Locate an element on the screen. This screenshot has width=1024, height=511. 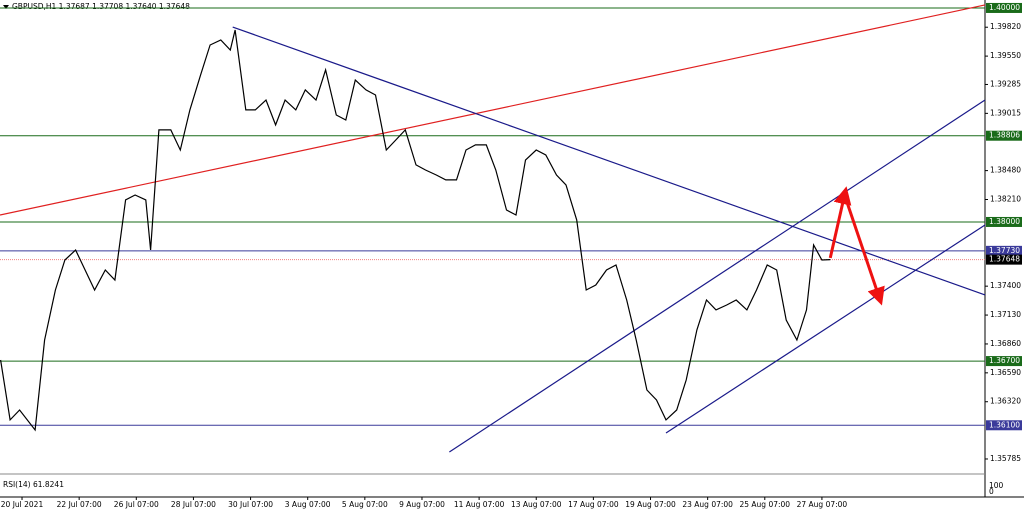
y-tick-label: 1.39285 is located at coordinates (1005, 83).